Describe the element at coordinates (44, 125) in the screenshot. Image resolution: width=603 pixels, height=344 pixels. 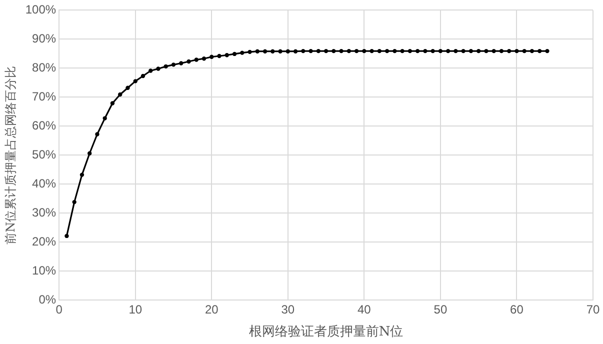
I see `y-tick-label: 60%` at that location.